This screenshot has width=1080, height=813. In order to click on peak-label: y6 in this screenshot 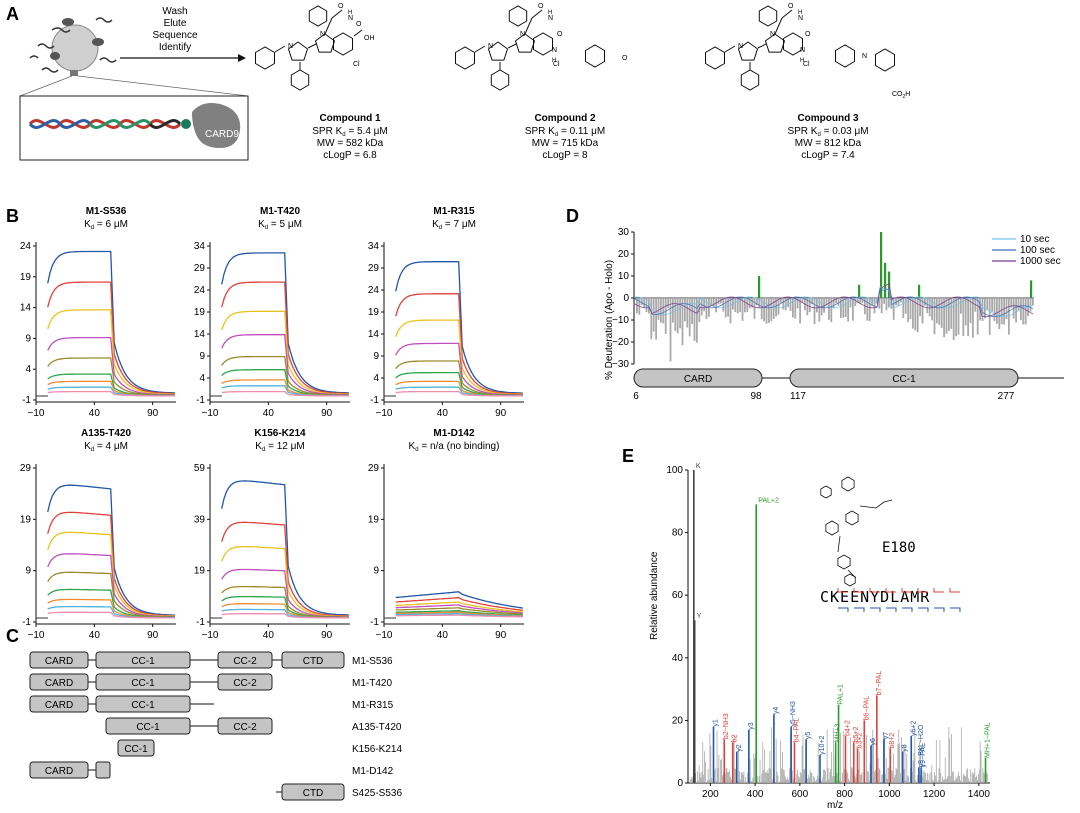, I will do `click(873, 742)`.